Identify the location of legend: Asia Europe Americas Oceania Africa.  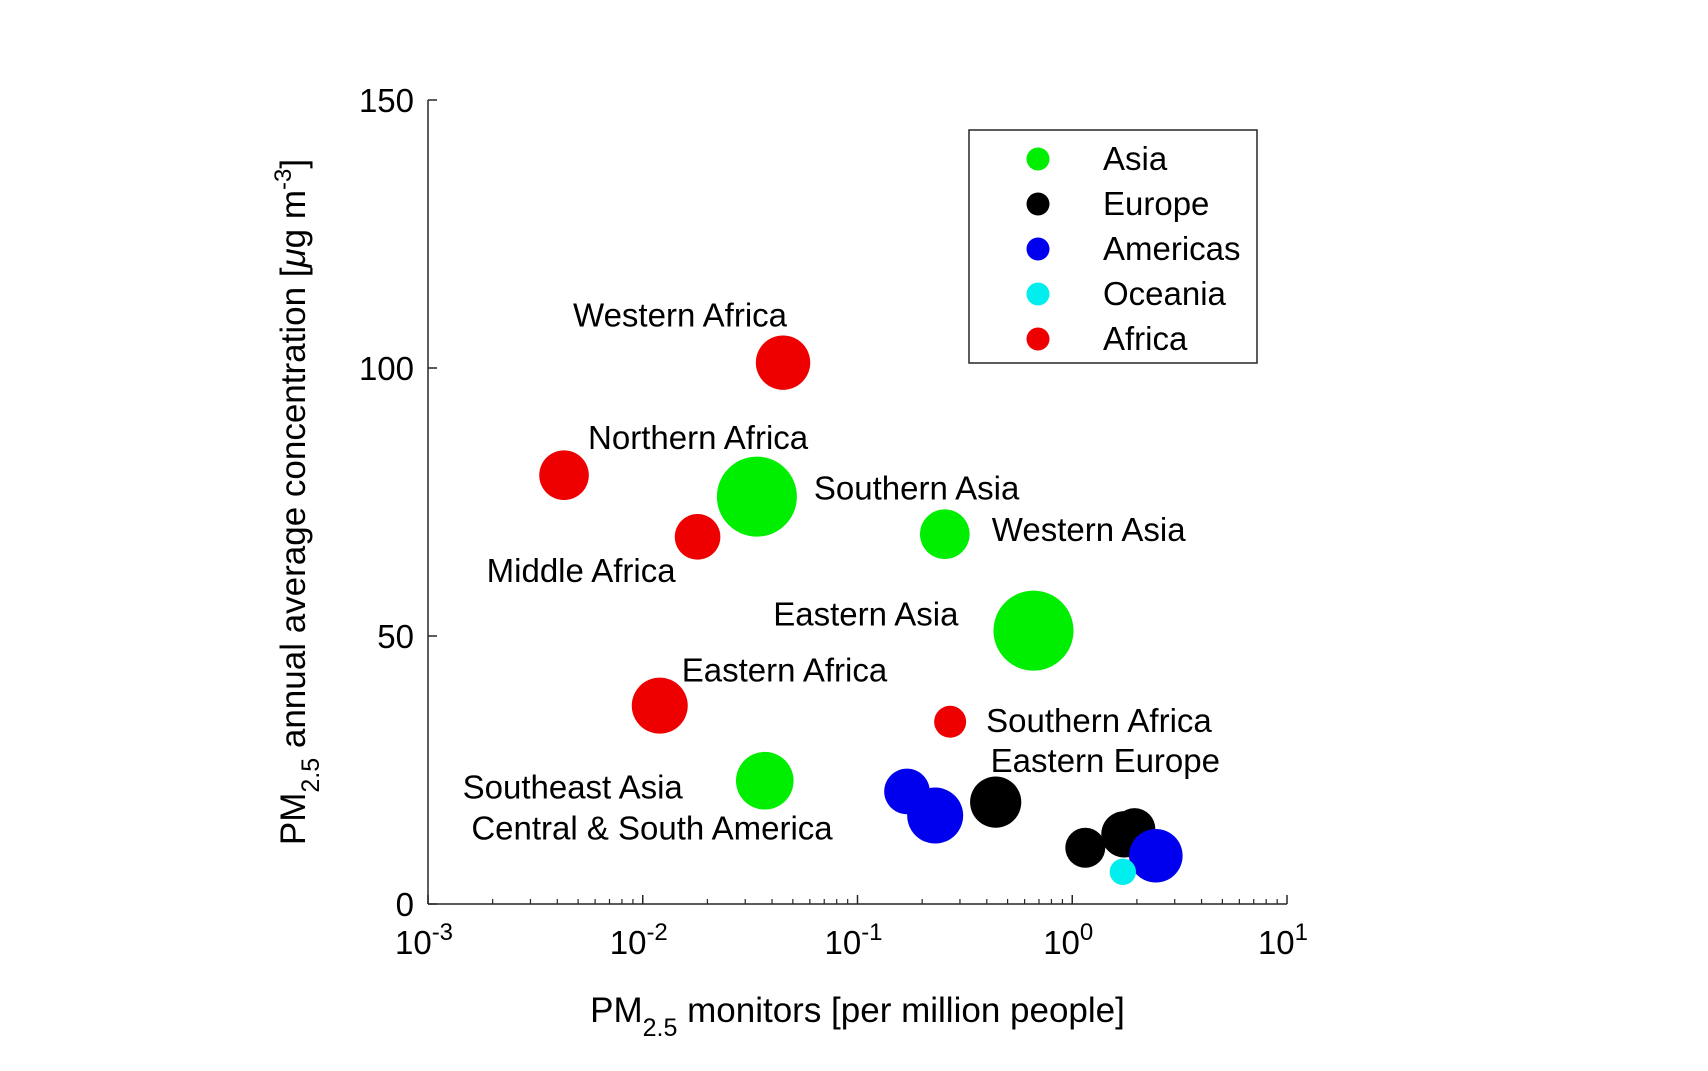
(1113, 246).